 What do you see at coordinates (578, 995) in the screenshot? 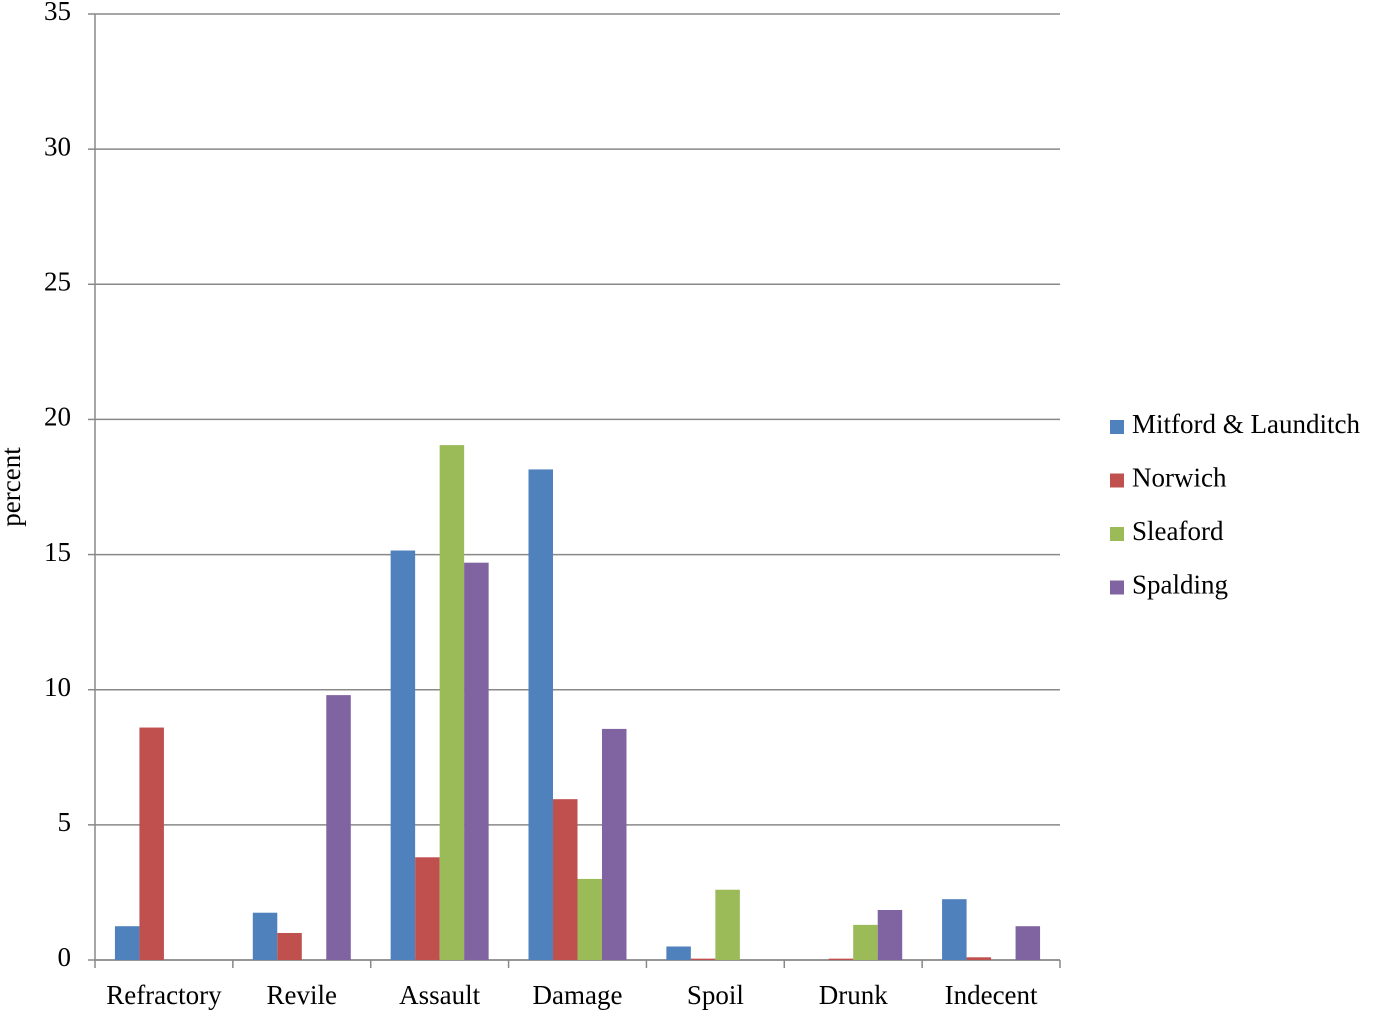
I see `x-tick-label: Damage` at bounding box center [578, 995].